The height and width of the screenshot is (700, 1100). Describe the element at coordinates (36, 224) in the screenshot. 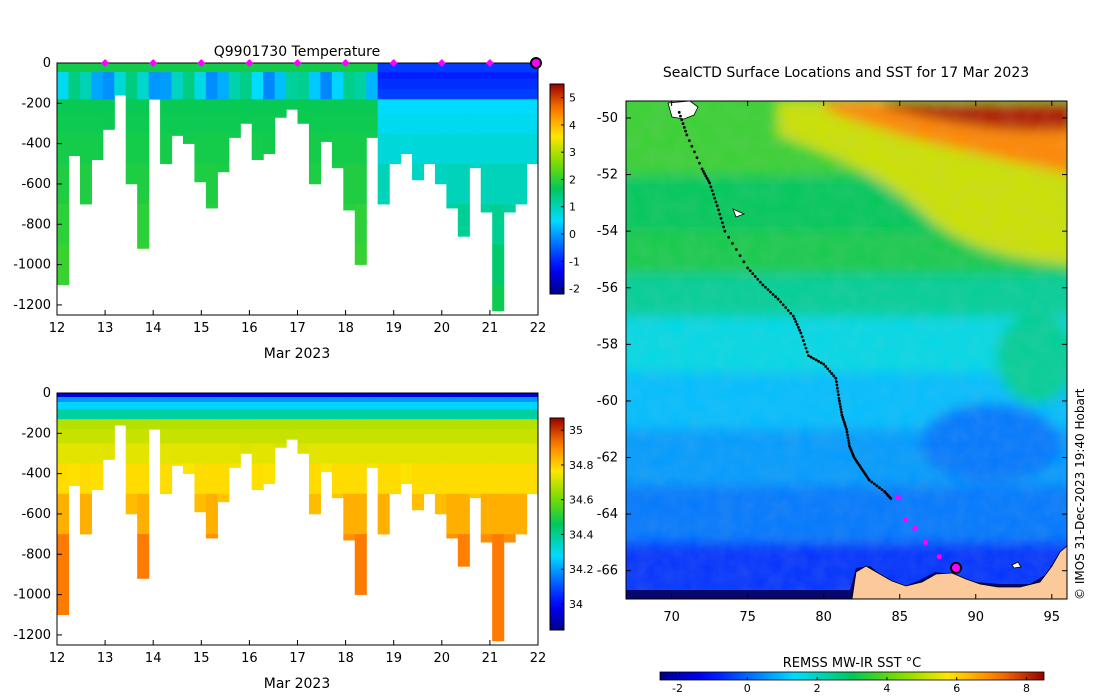

I see `temperature-ytick-label: -800` at that location.